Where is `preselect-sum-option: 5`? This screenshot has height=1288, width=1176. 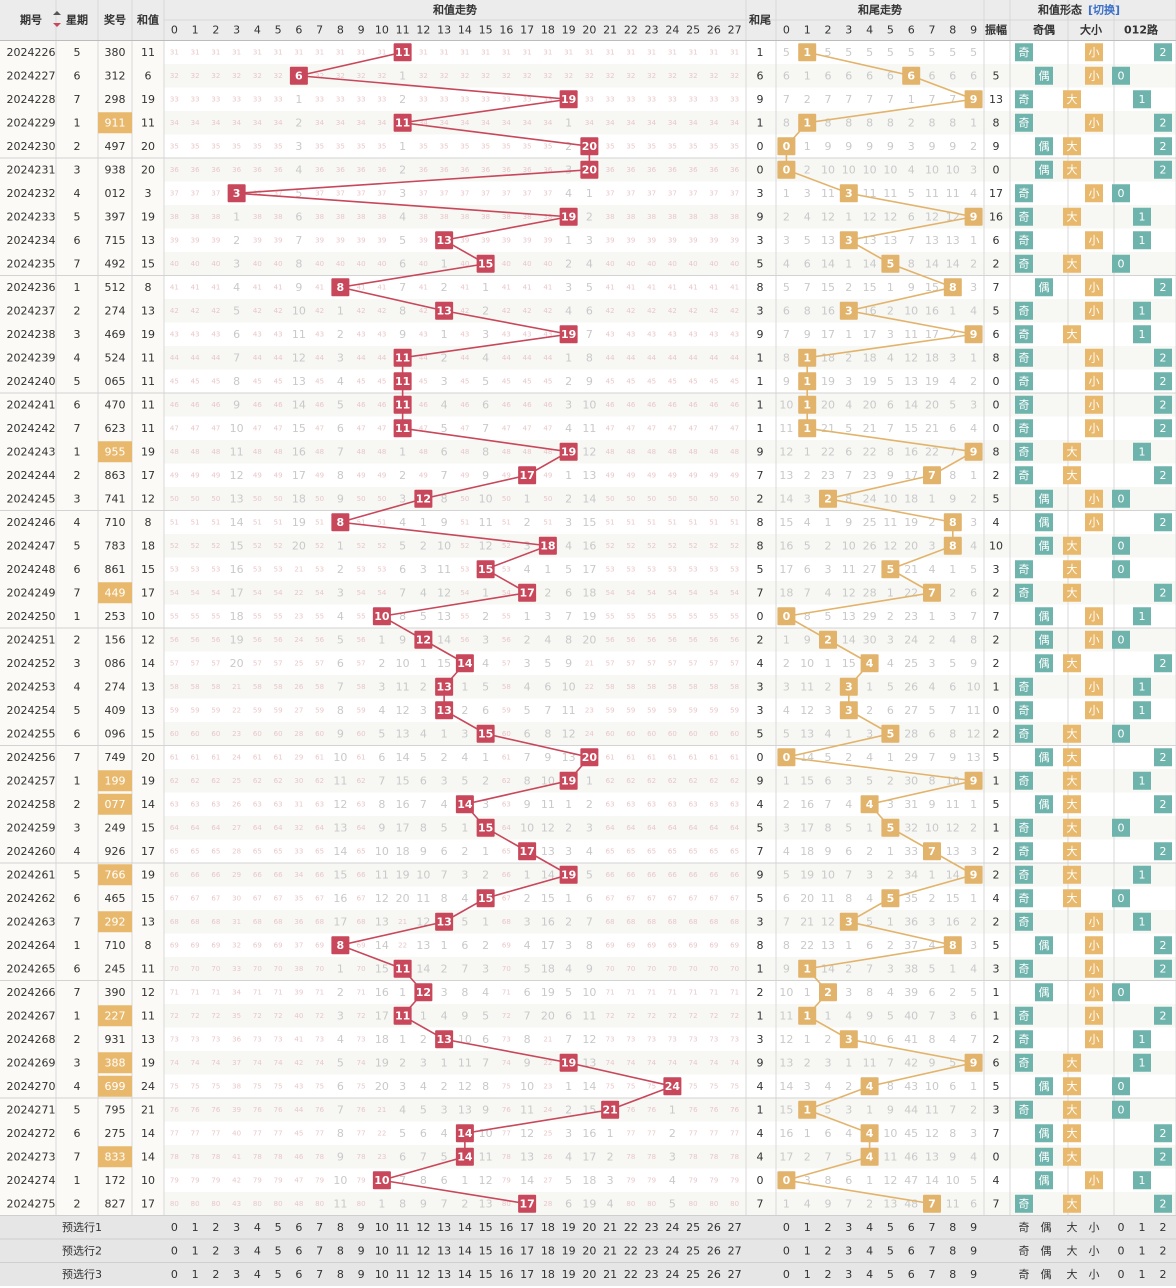
preselect-sum-option: 5 is located at coordinates (278, 1250).